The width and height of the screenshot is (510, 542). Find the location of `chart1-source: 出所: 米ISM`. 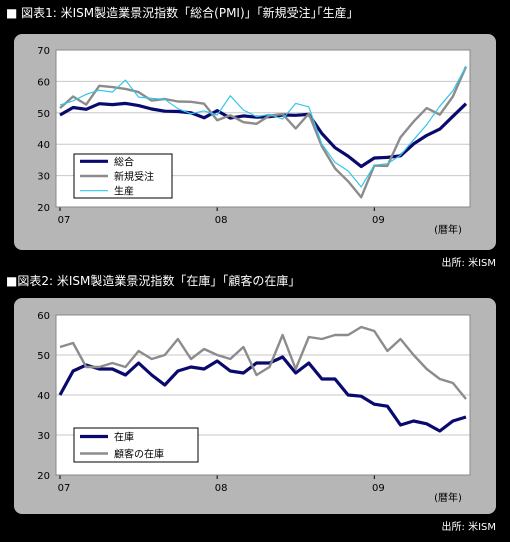

chart1-source: 出所: 米ISM is located at coordinates (468, 263).